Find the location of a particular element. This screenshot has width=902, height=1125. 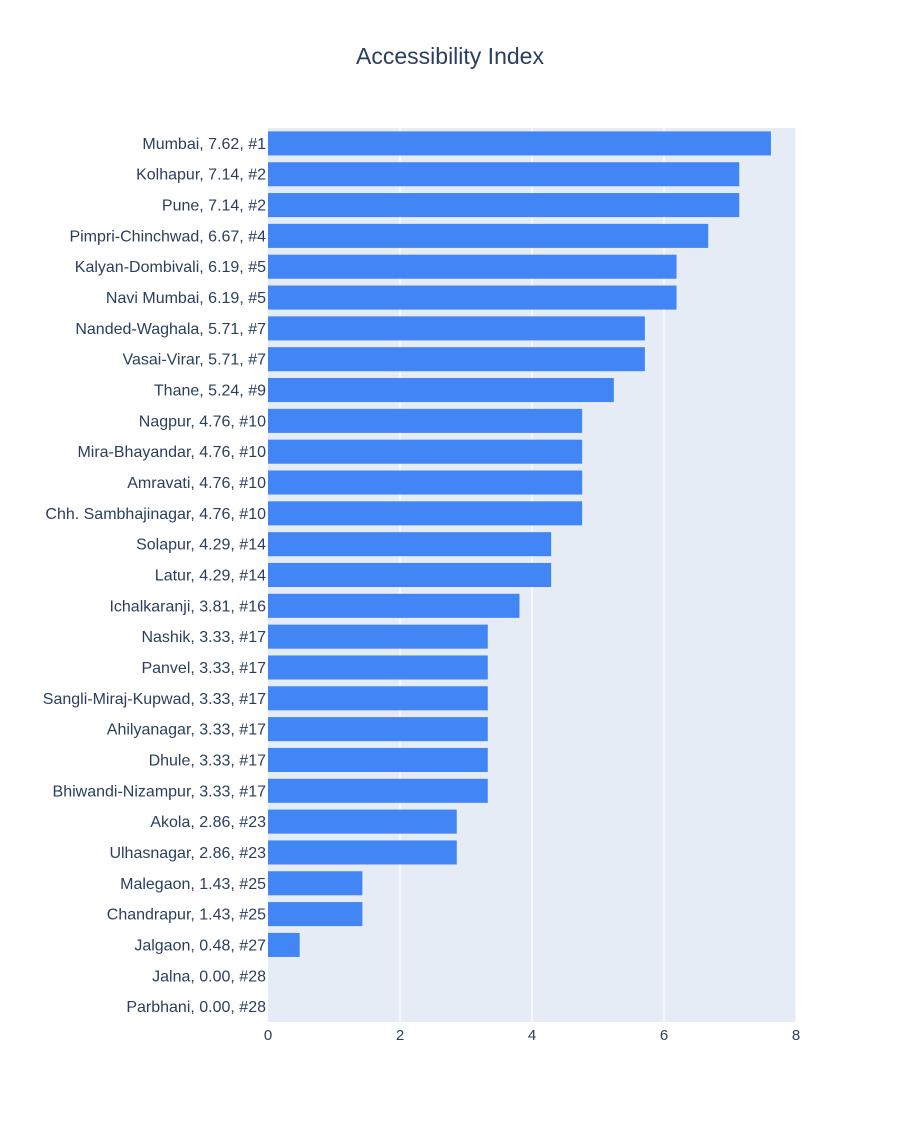

y-category-label-3: Pune, 7.14, #2 is located at coordinates (214, 206).